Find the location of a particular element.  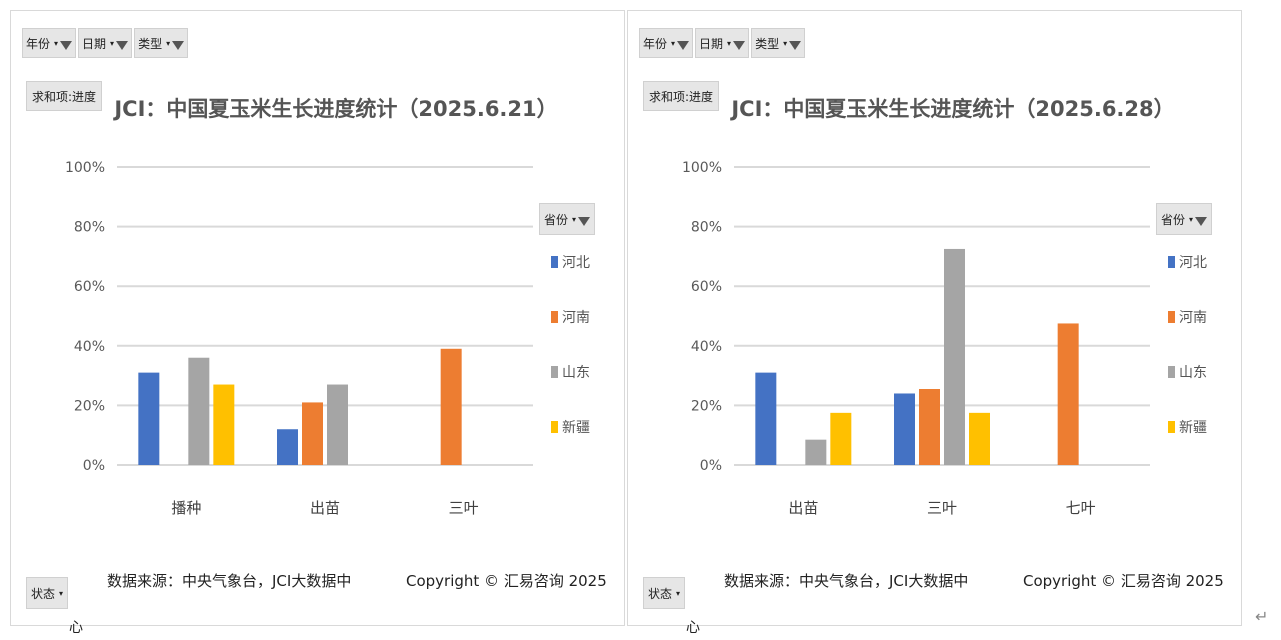

chart-title: JCI：中国夏玉米生长进度统计（2025.6.21） is located at coordinates (336, 109).